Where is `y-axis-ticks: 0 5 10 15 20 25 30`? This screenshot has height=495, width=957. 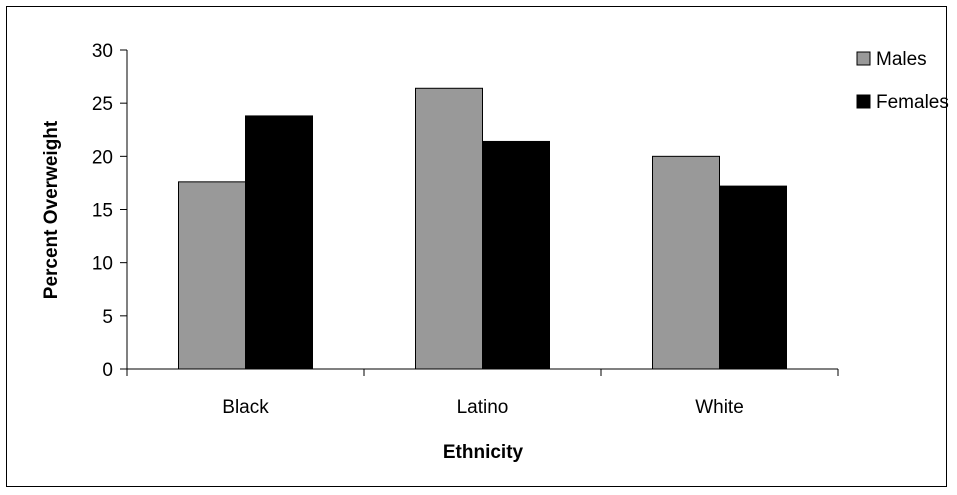
y-axis-ticks: 0 5 10 15 20 25 30 is located at coordinates (109, 211).